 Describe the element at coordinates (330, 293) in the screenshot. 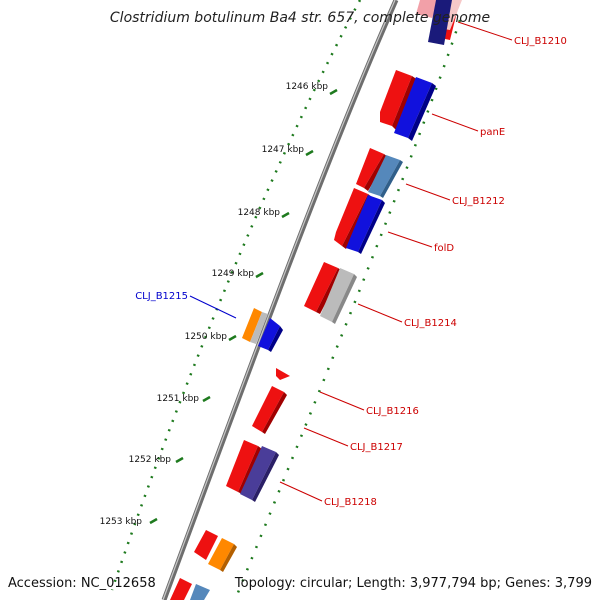

I see `gene-clj-b1214` at that location.